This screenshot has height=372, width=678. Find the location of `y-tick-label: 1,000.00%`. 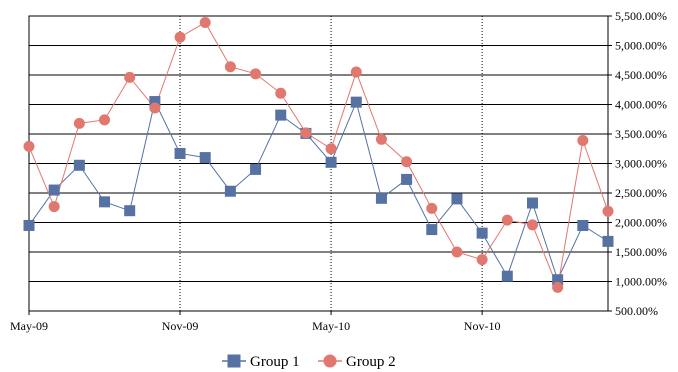

y-tick-label: 1,000.00% is located at coordinates (641, 282).